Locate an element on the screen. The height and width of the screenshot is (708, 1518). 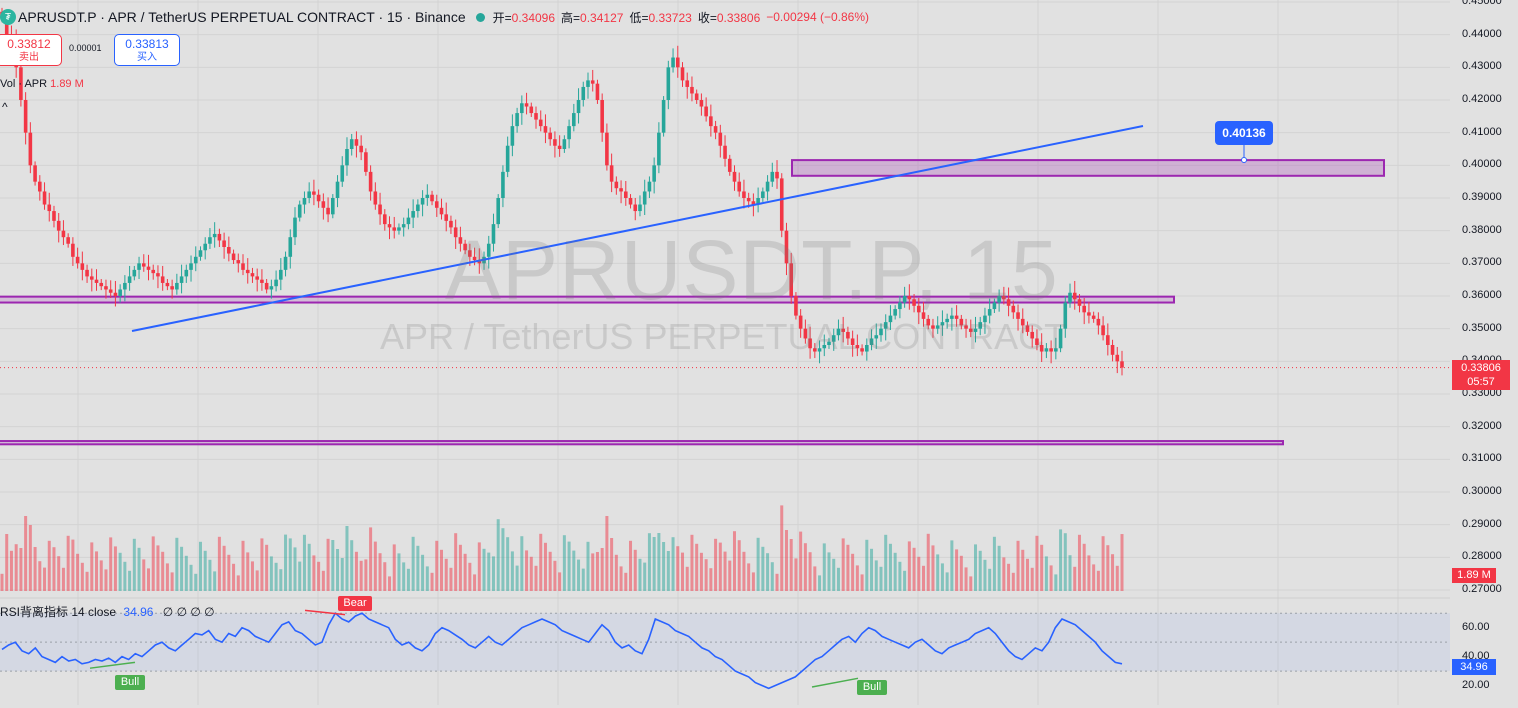
price-axis-label: 0.28000 is located at coordinates (1482, 556).